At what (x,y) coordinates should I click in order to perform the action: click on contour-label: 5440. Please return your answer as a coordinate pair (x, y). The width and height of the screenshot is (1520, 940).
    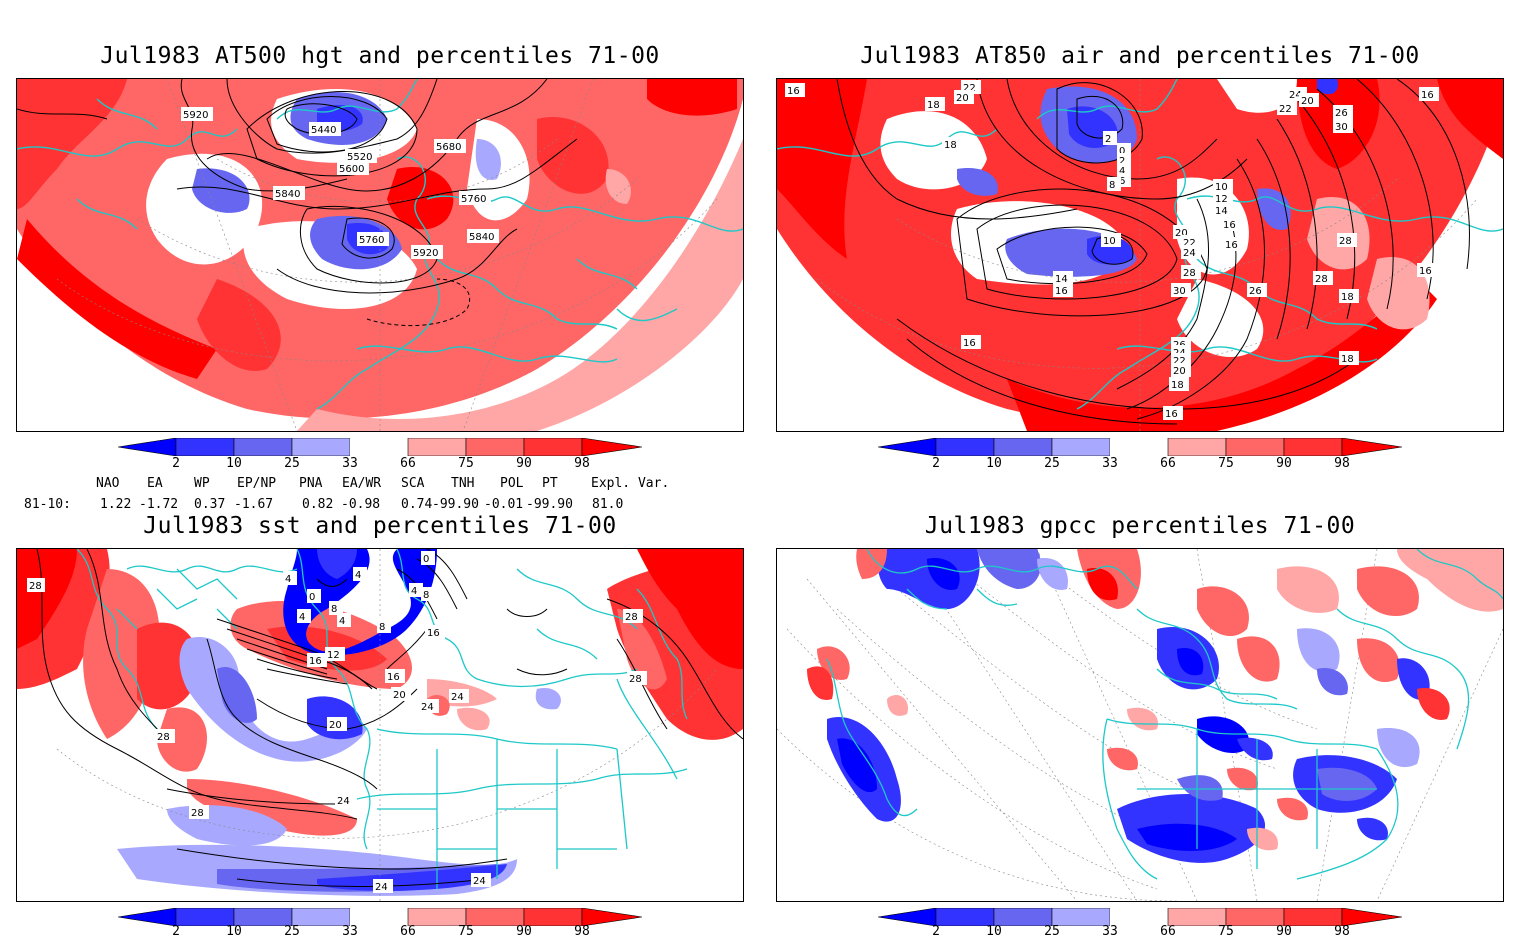
    Looking at the image, I should click on (323, 130).